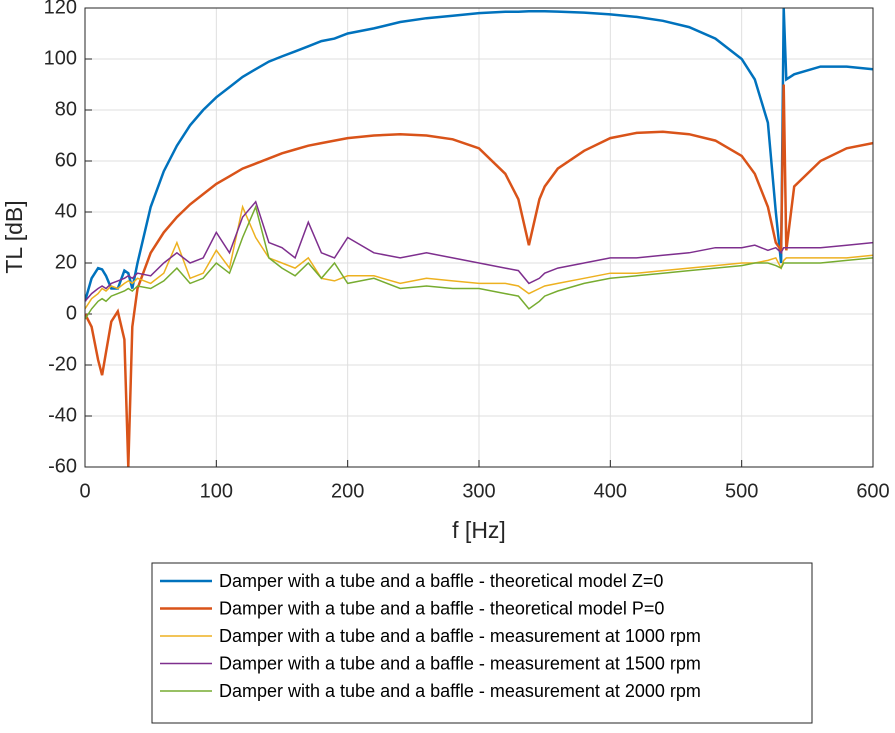 The height and width of the screenshot is (733, 895). I want to click on y-tick-label: 20, so click(66, 262).